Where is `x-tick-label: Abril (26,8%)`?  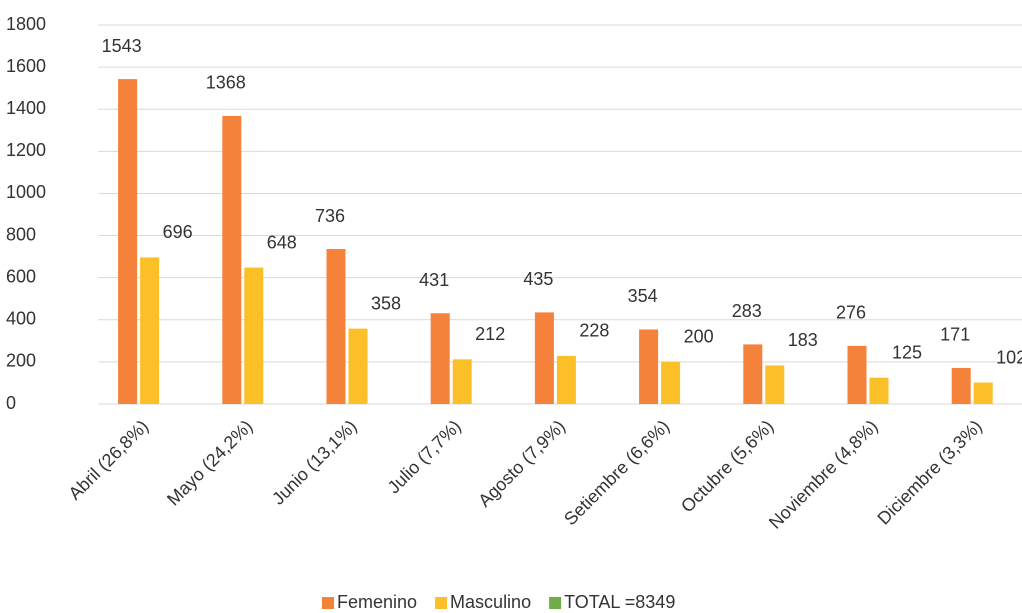 x-tick-label: Abril (26,8%) is located at coordinates (109, 460).